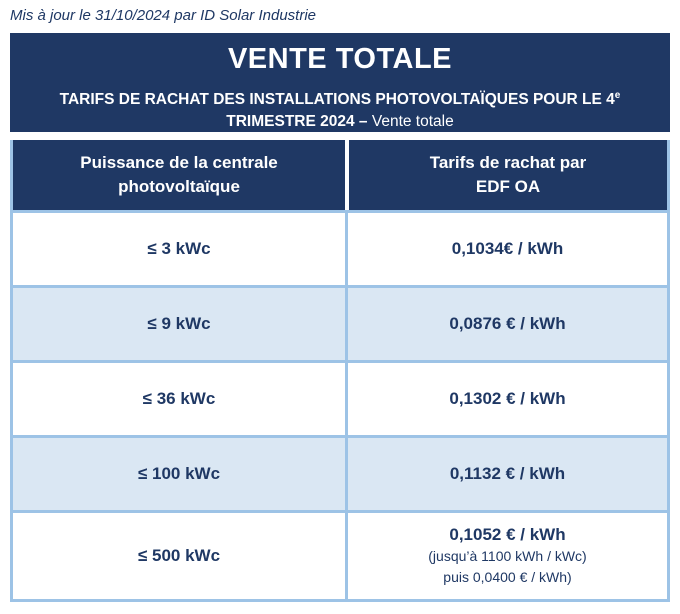 The width and height of the screenshot is (680, 614). What do you see at coordinates (179, 186) in the screenshot?
I see `power-header-line2: photovoltaïque` at bounding box center [179, 186].